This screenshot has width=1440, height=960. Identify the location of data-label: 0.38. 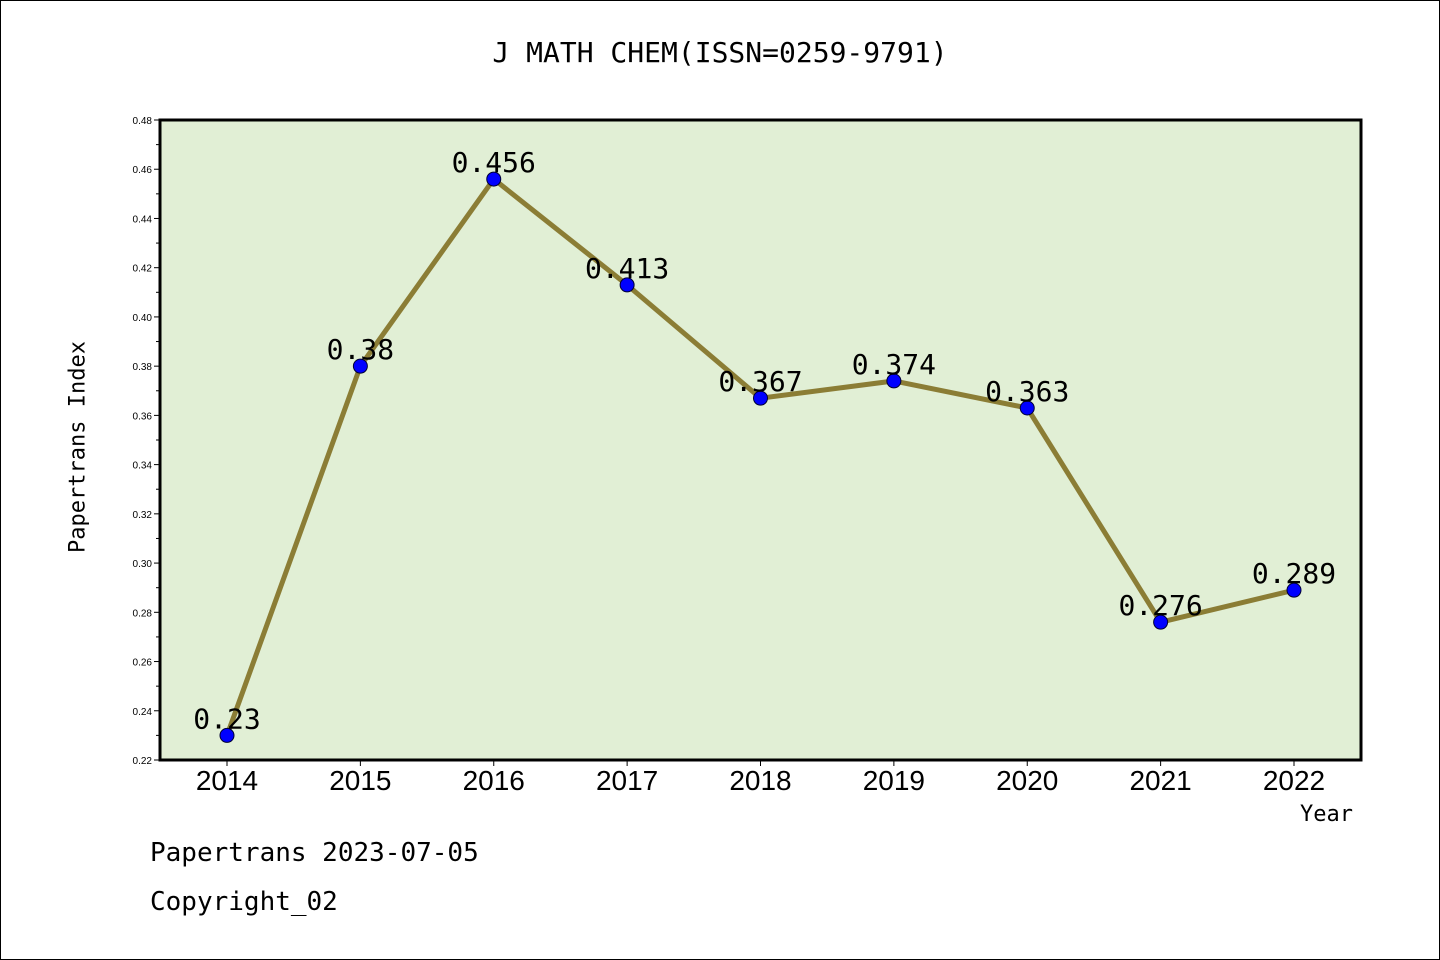
(360, 349).